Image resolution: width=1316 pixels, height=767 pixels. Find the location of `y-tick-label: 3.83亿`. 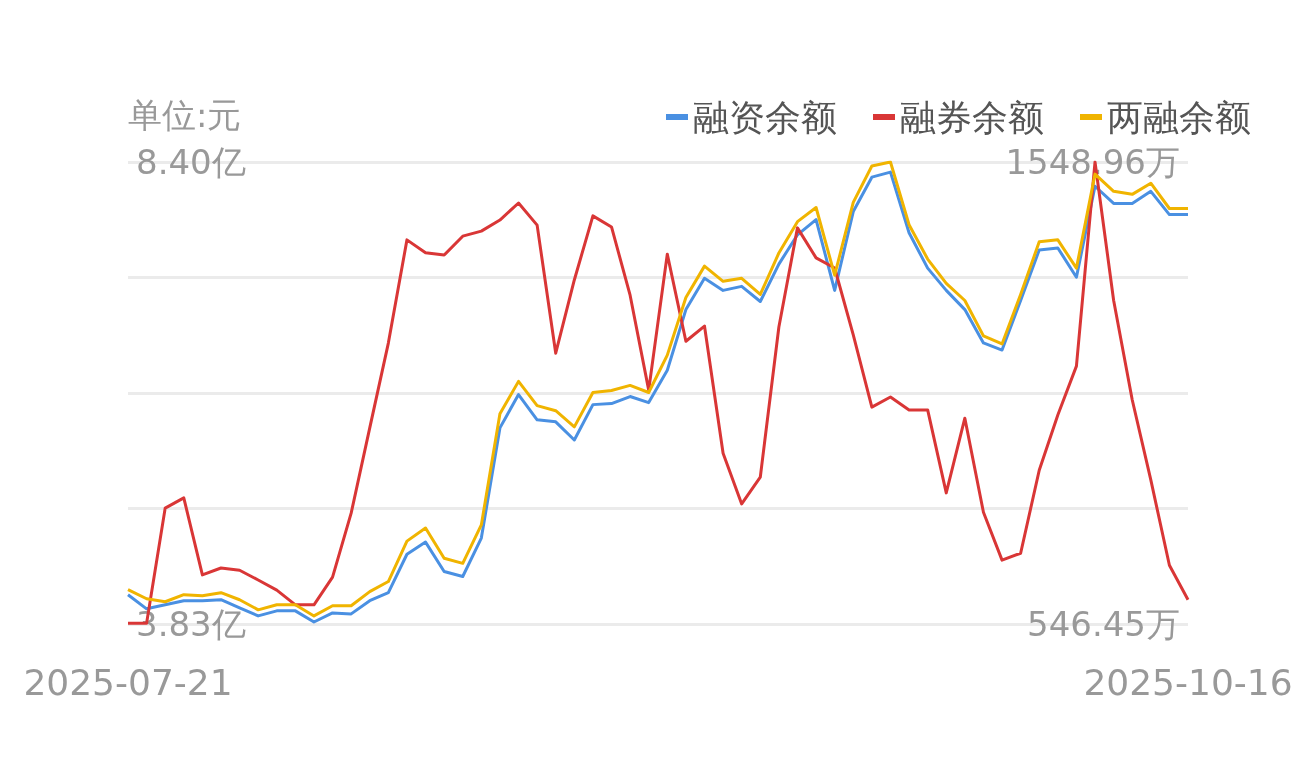

y-tick-label: 3.83亿 is located at coordinates (191, 624).